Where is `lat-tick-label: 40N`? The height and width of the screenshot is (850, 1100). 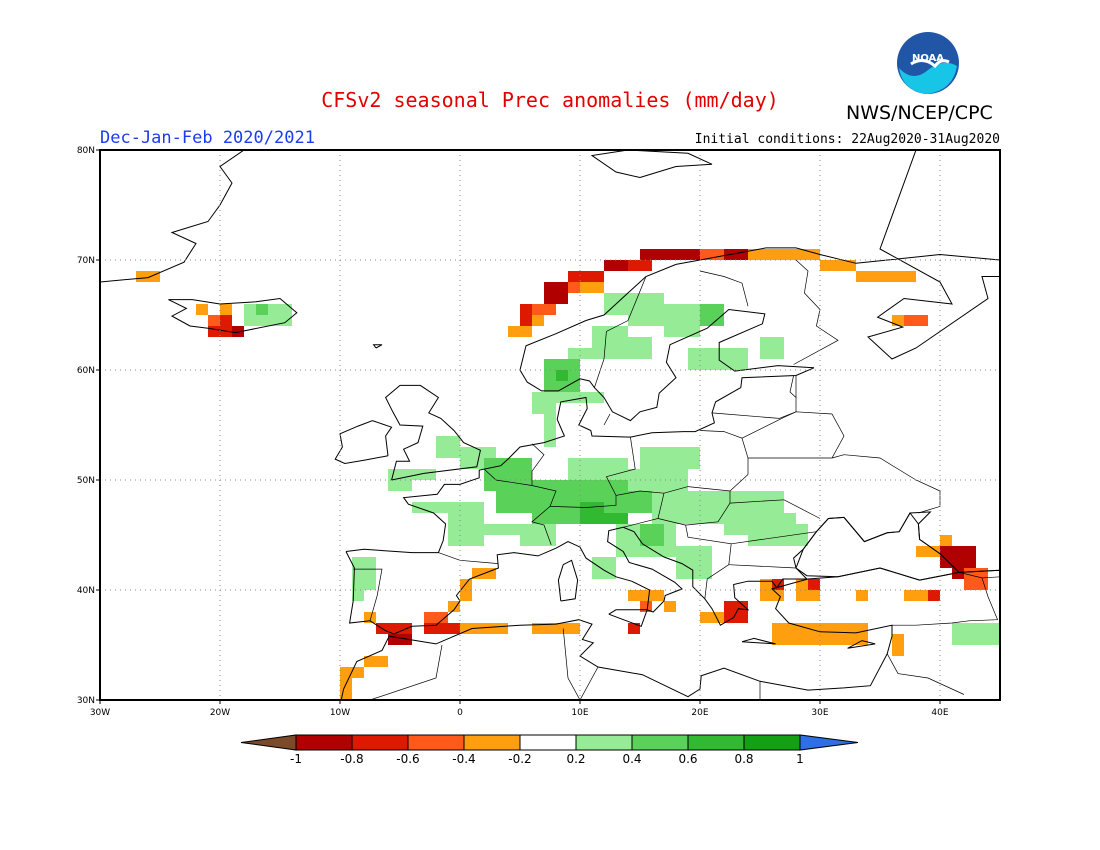 lat-tick-label: 40N is located at coordinates (86, 591).